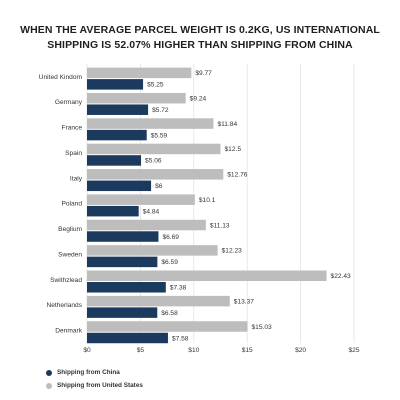  I want to click on data-label-china: $7.38, so click(178, 288).